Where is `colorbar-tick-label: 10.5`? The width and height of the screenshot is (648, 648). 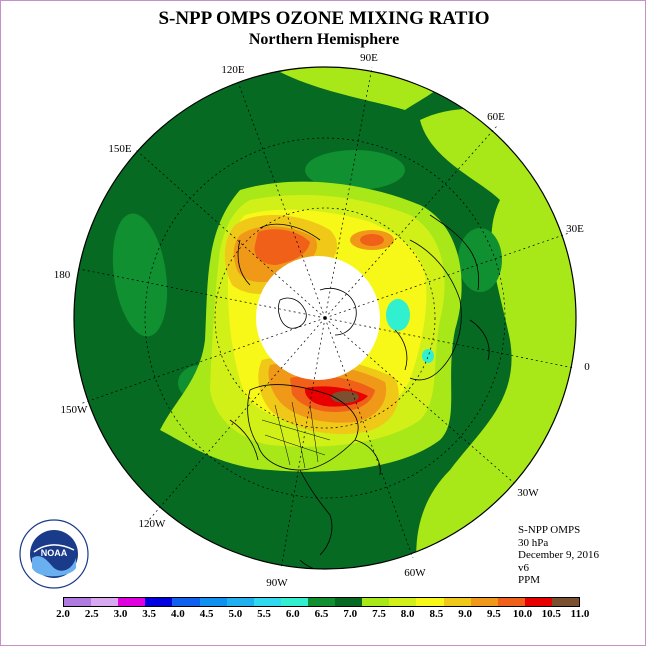 colorbar-tick-label: 10.5 is located at coordinates (551, 614).